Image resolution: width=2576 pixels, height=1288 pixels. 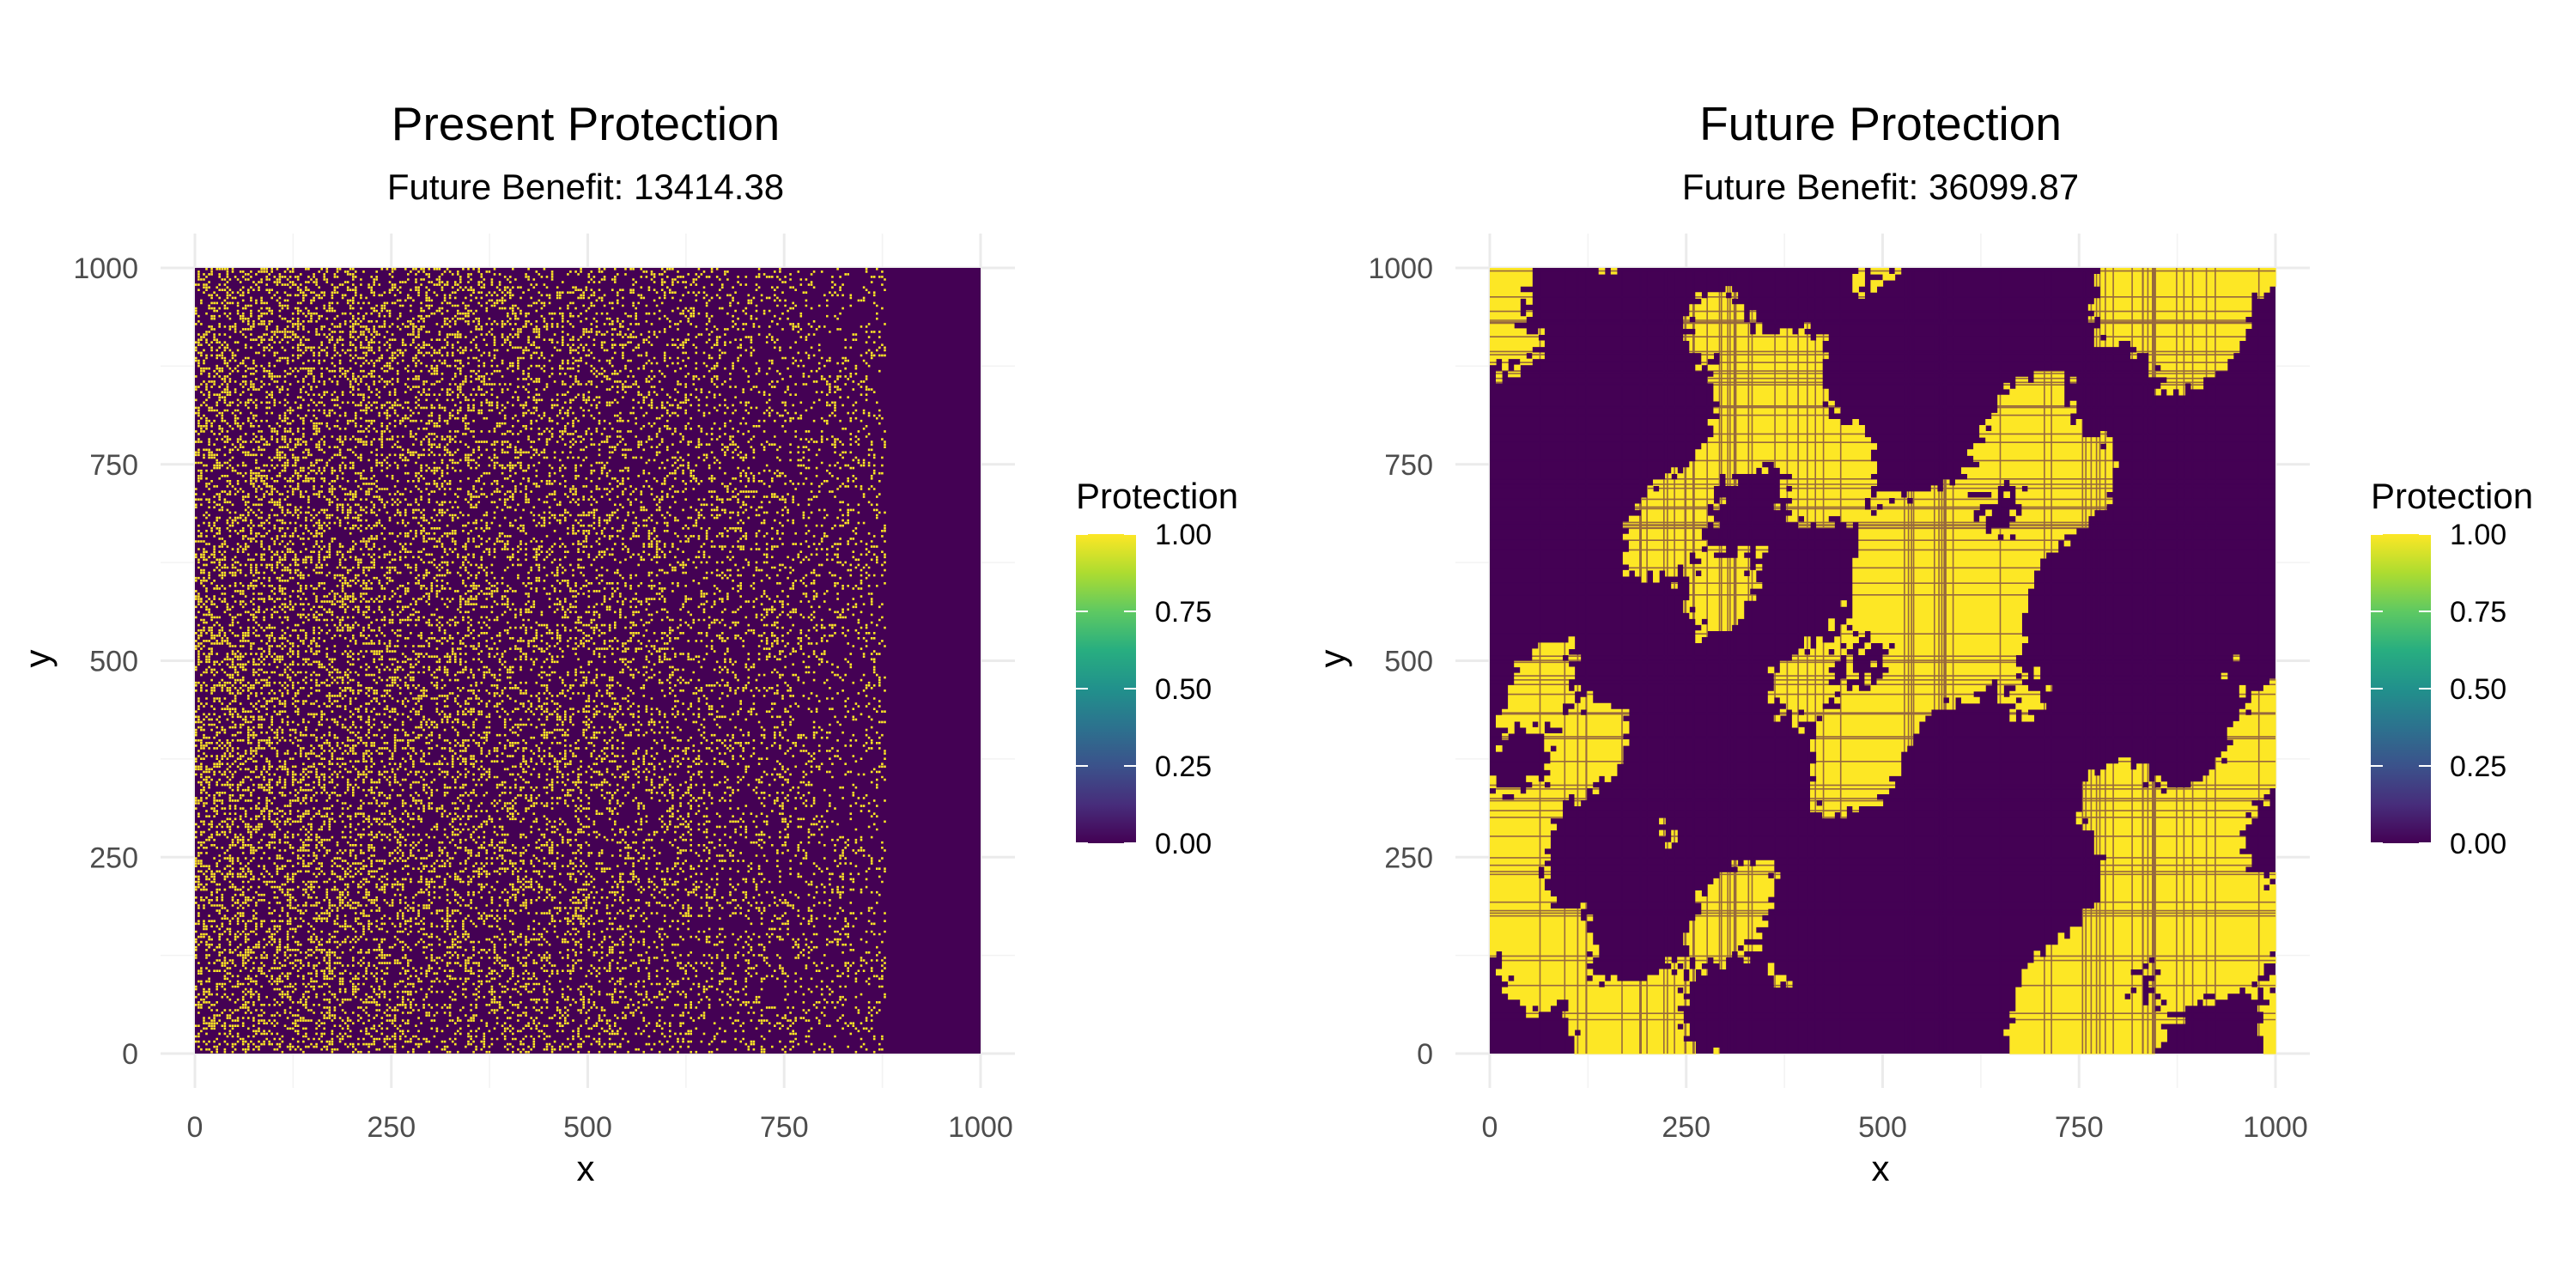 I want to click on chart-subtitle: Future Benefit: 13414.38, so click(x=585, y=187).